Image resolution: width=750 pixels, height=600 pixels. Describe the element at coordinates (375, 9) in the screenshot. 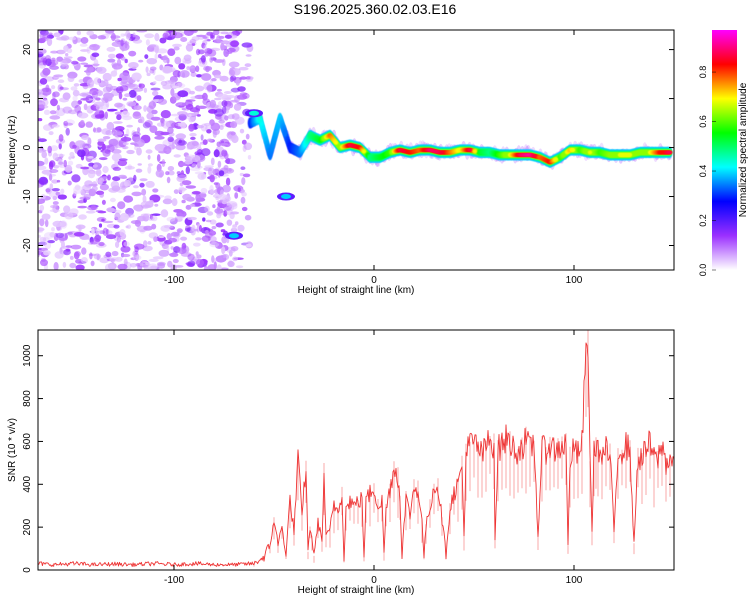

I see `figure-title: S196.2025.360.02.03.E16` at that location.